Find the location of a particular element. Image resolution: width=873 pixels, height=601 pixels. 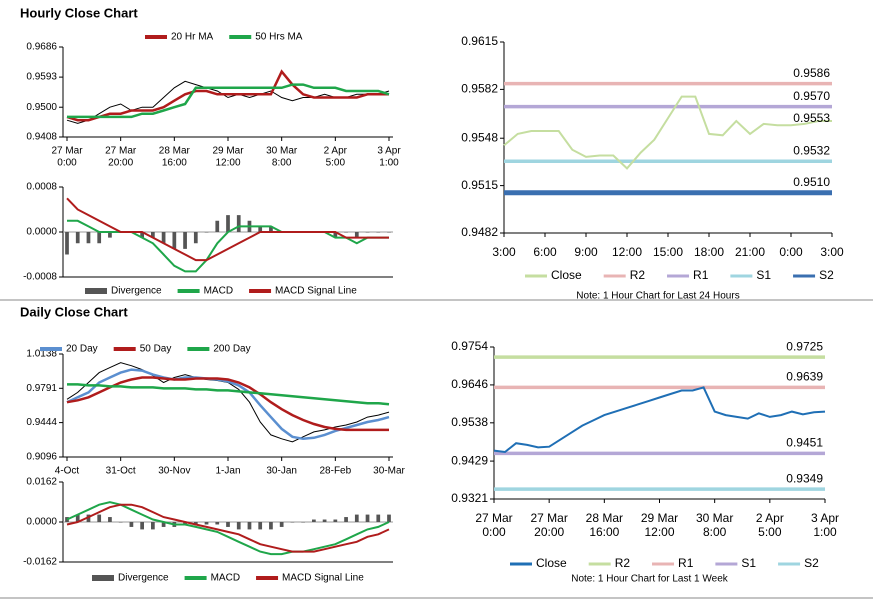

level-label: 0.9586 is located at coordinates (811, 73).